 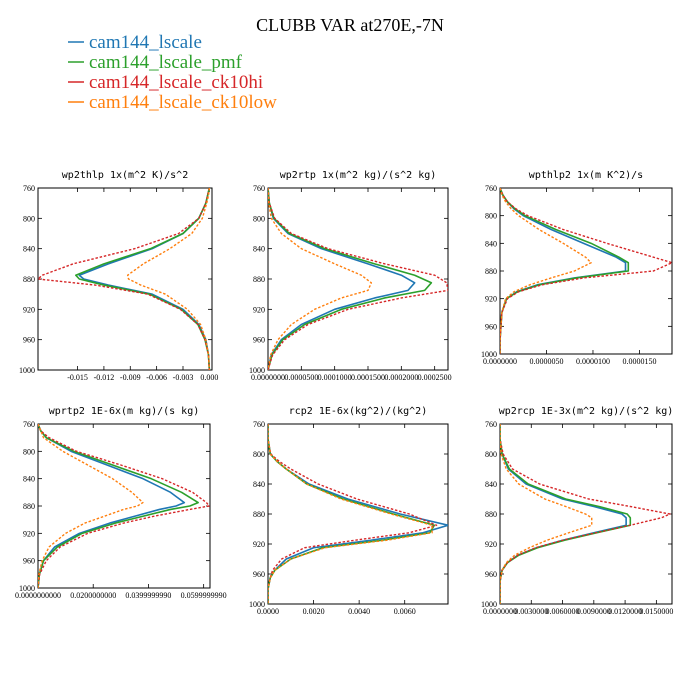 What do you see at coordinates (546, 361) in the screenshot?
I see `x-tick-label: 0.0000050` at bounding box center [546, 361].